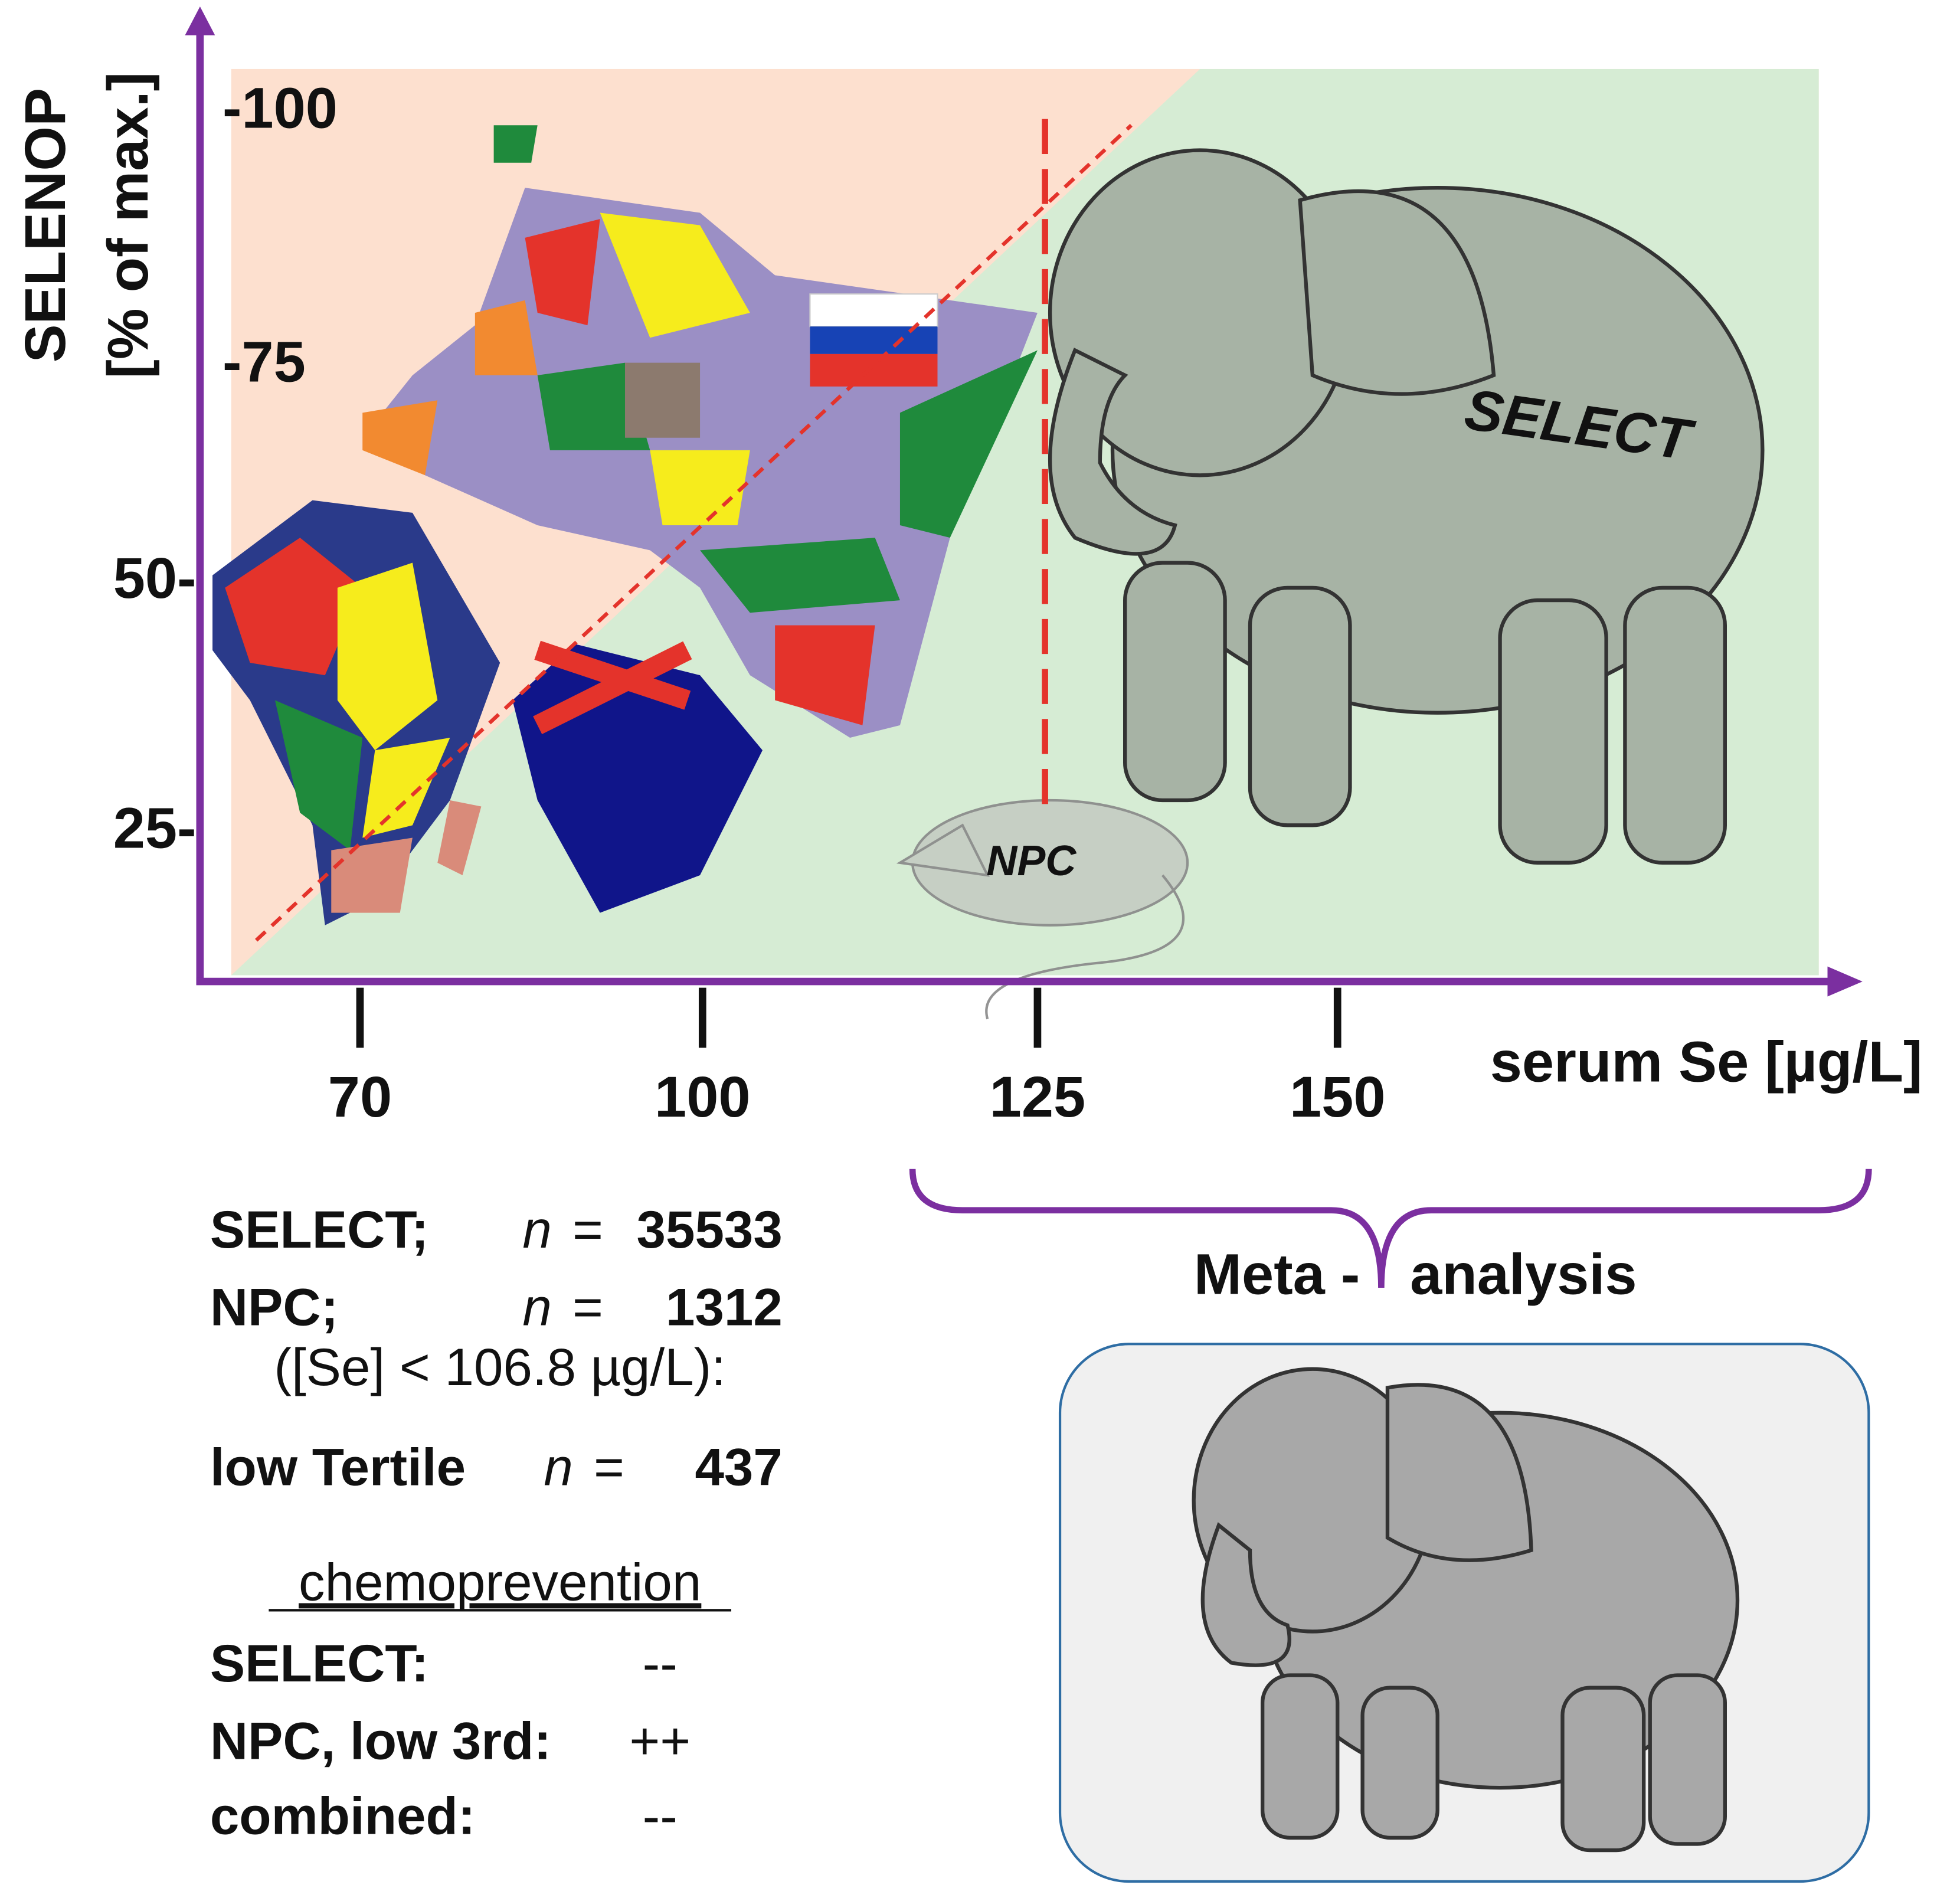  What do you see at coordinates (338, 1468) in the screenshot?
I see `study-label: low Tertile` at bounding box center [338, 1468].